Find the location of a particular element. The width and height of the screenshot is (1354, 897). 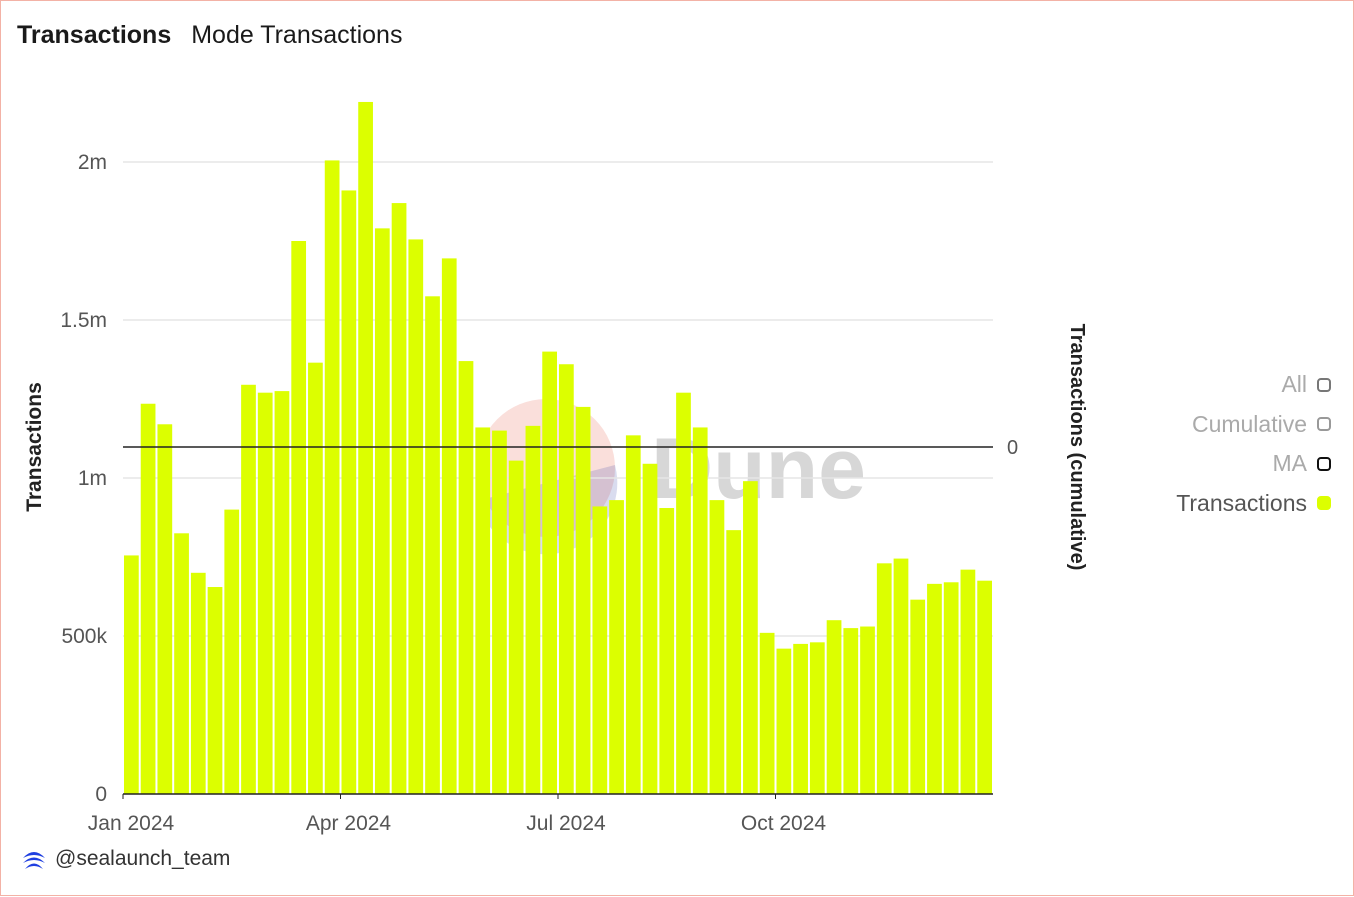

chart-subtitle: Mode Transactions is located at coordinates (297, 35).